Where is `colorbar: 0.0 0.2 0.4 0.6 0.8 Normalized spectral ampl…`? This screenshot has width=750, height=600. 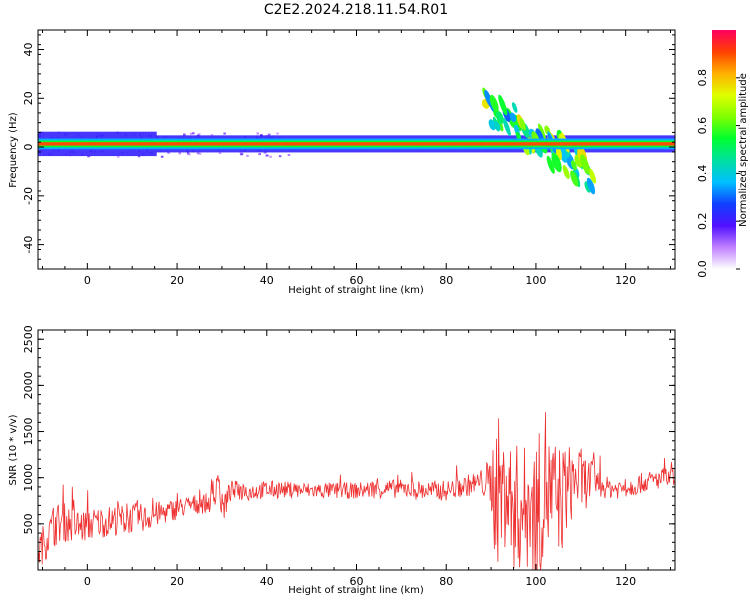
colorbar: 0.0 0.2 0.4 0.6 0.8 Normalized spectral ampl… is located at coordinates (722, 154).